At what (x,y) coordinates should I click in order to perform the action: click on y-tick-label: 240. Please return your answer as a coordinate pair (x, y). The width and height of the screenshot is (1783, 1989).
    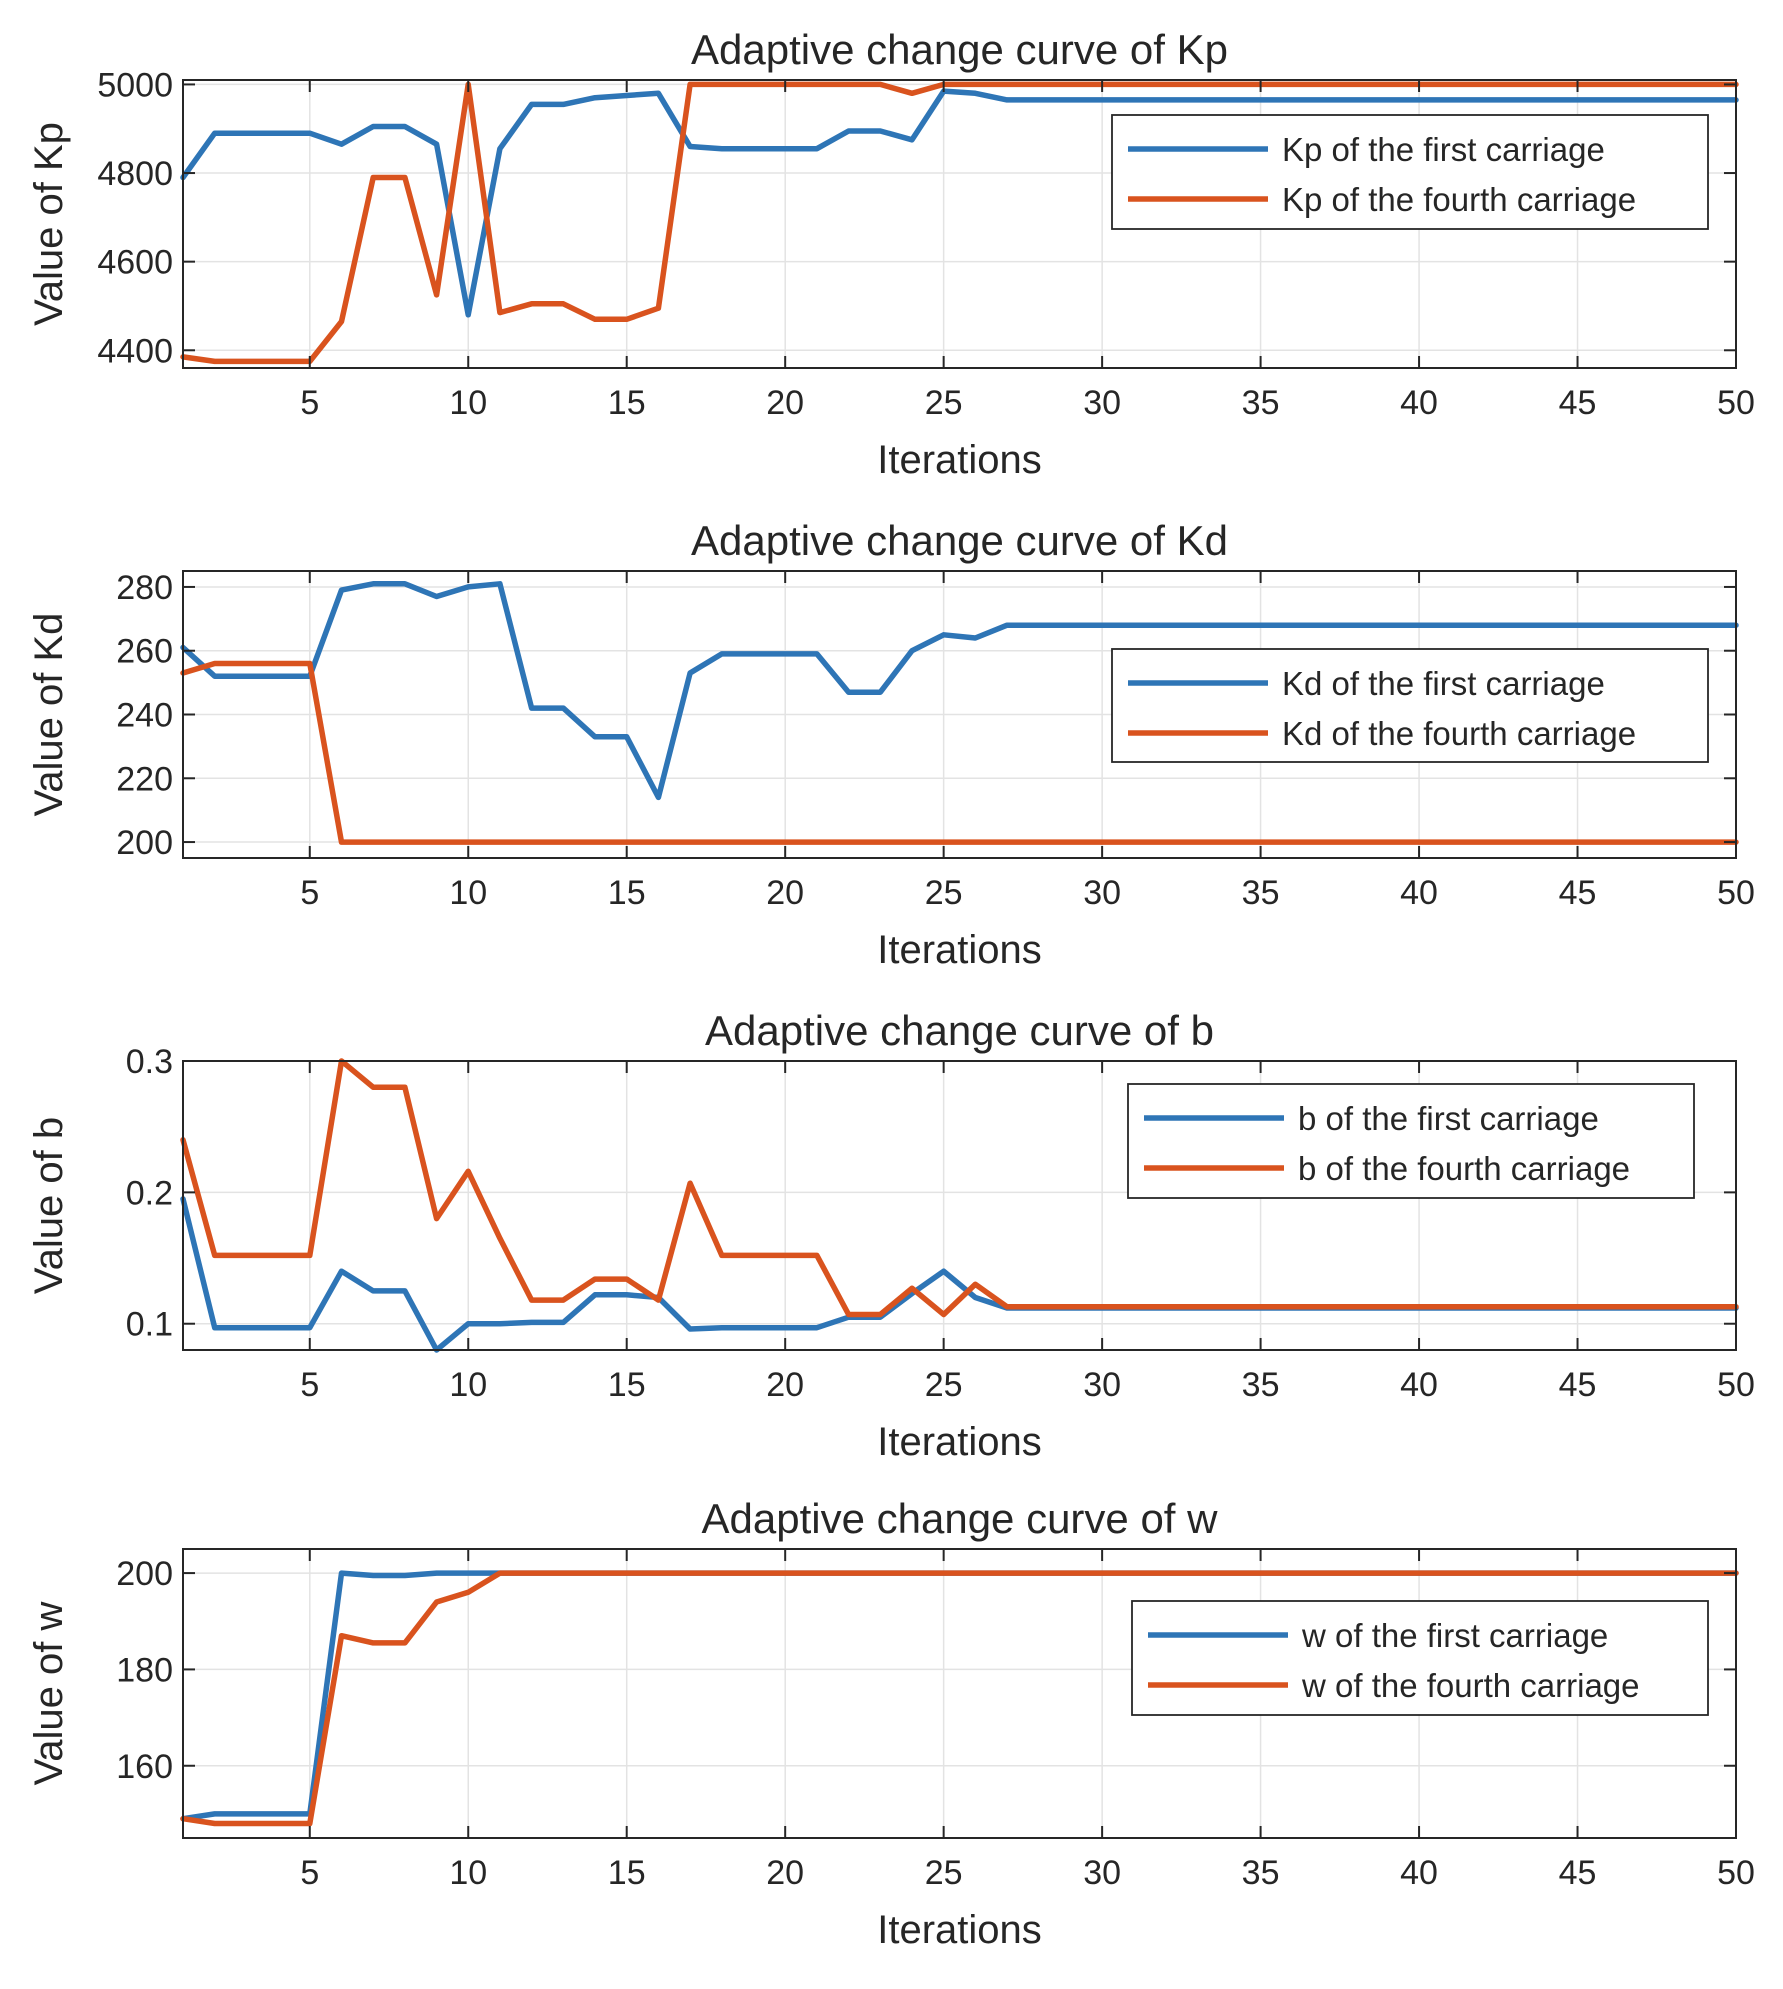
    Looking at the image, I should click on (144, 716).